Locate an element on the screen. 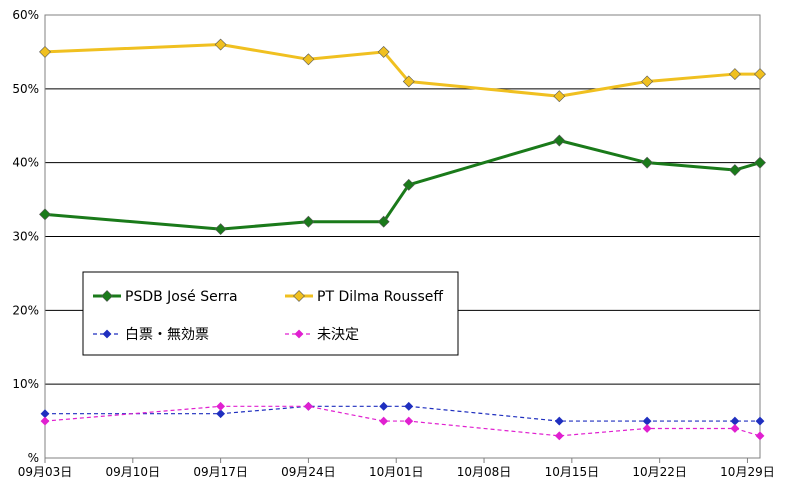 This screenshot has width=800, height=497. y-tick-label: 30% is located at coordinates (25, 237).